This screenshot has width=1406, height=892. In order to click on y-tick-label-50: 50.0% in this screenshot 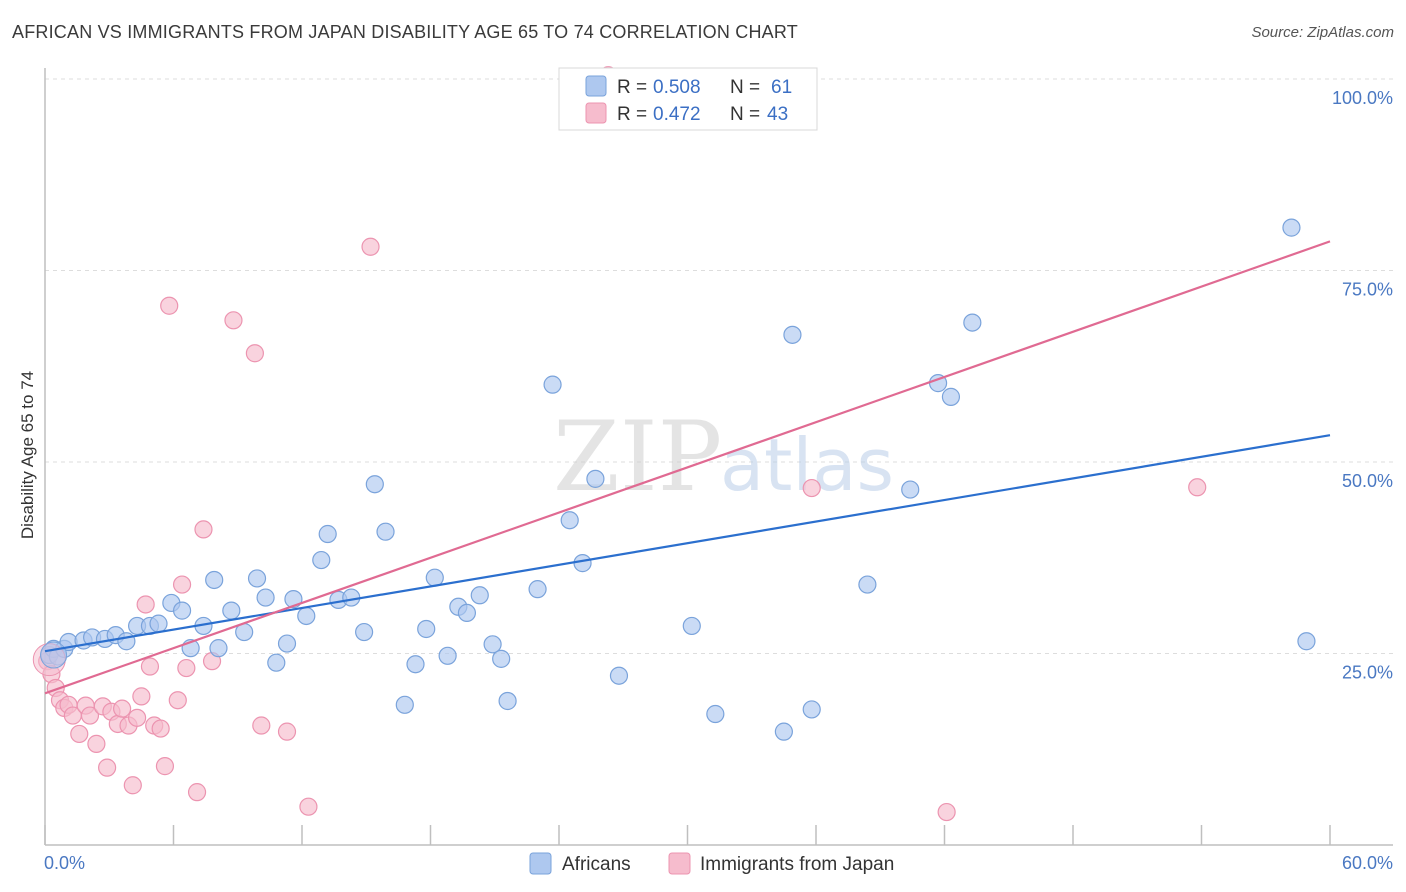, I will do `click(1367, 481)`.